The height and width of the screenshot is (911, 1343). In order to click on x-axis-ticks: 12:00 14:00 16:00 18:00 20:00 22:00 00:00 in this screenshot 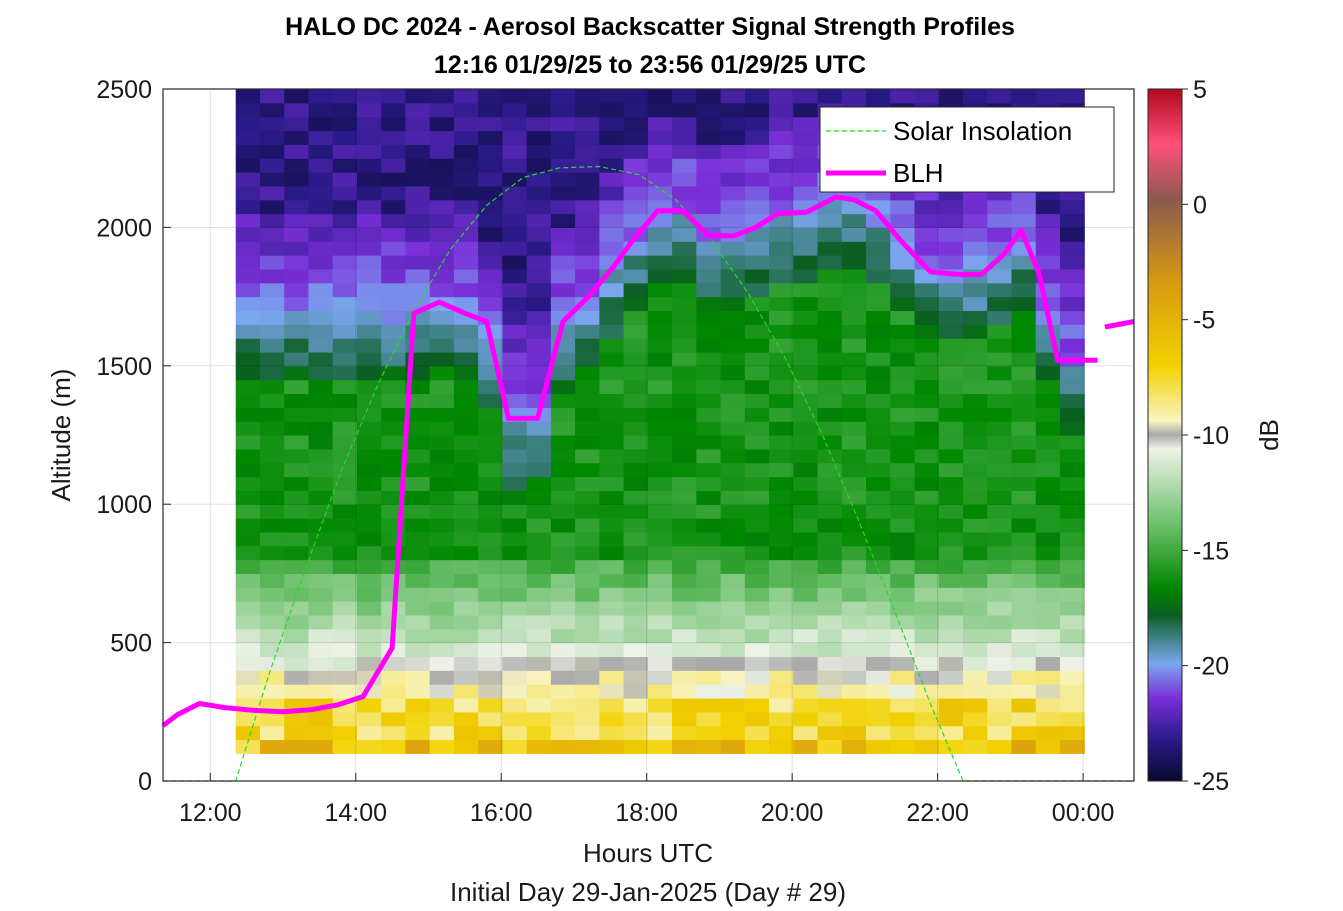, I will do `click(646, 800)`.